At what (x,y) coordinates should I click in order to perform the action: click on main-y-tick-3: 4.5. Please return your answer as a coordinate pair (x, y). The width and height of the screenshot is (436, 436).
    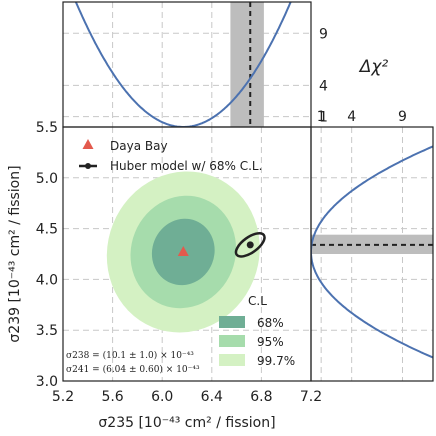
    Looking at the image, I should click on (47, 230).